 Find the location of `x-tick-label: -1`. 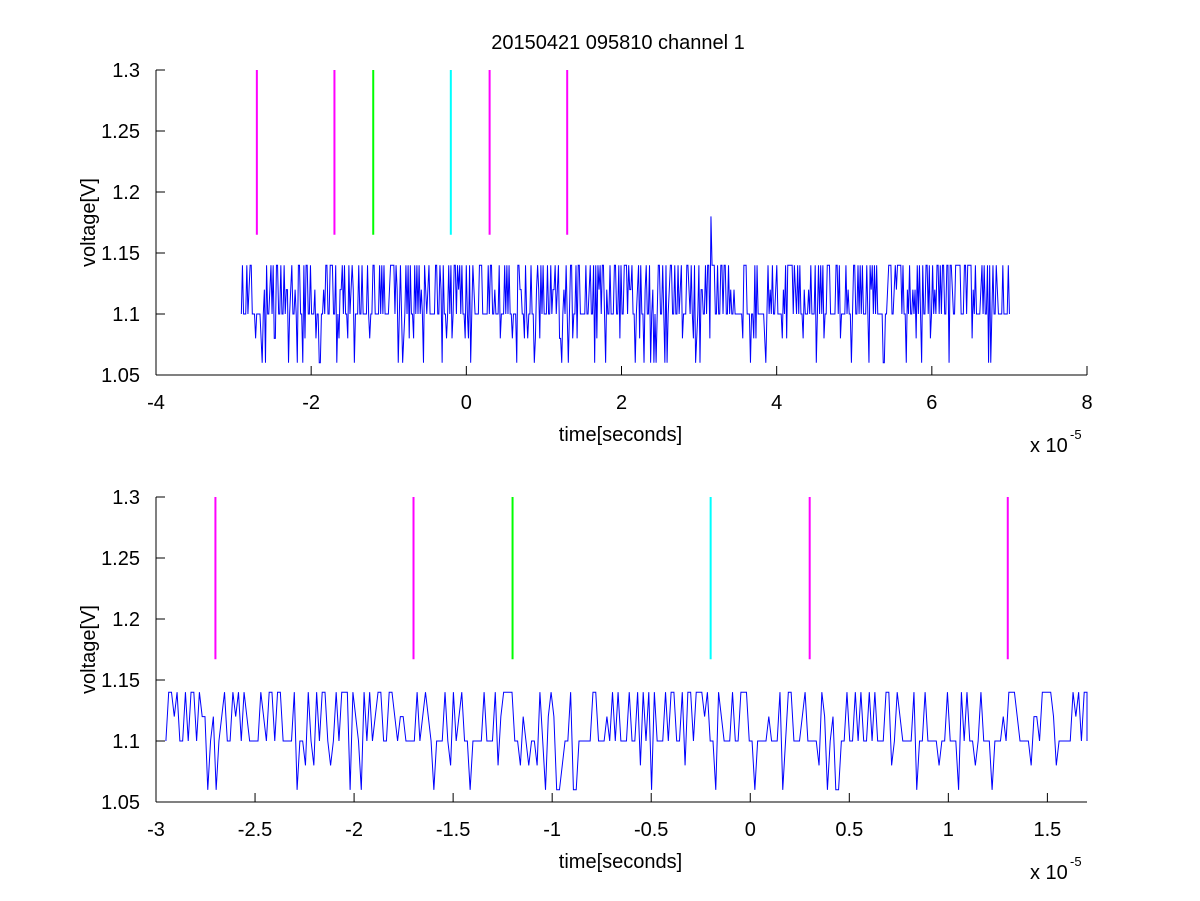

x-tick-label: -1 is located at coordinates (552, 830).